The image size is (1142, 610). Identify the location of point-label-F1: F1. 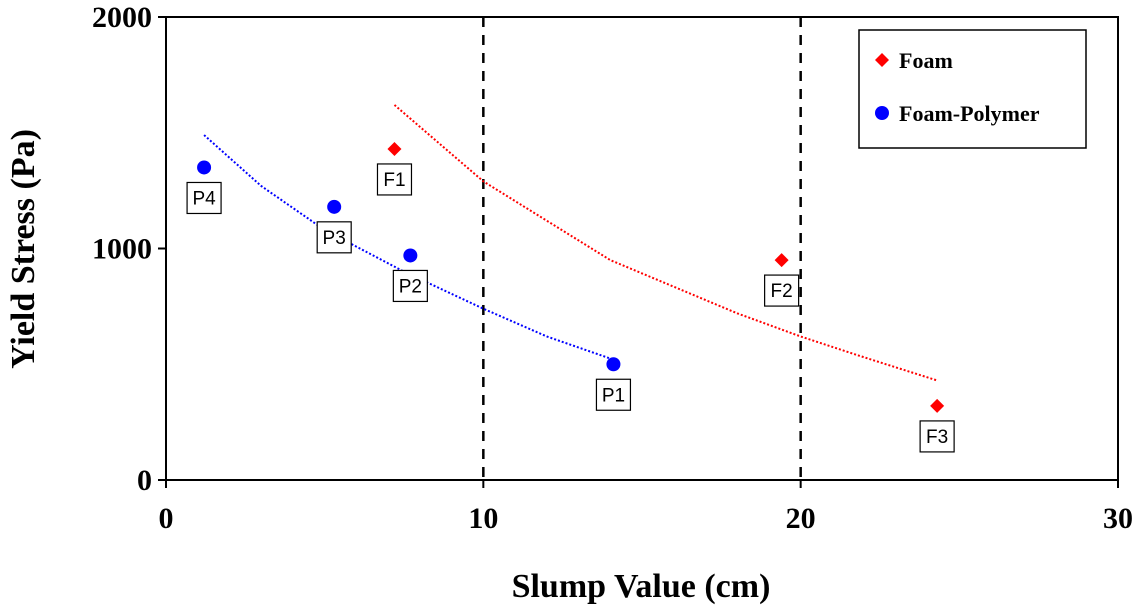
(394, 180).